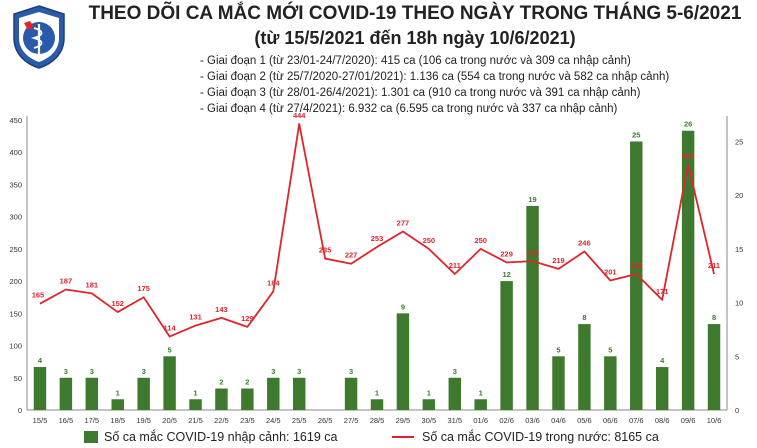 The width and height of the screenshot is (757, 448). I want to click on line-data-label: 253, so click(377, 238).